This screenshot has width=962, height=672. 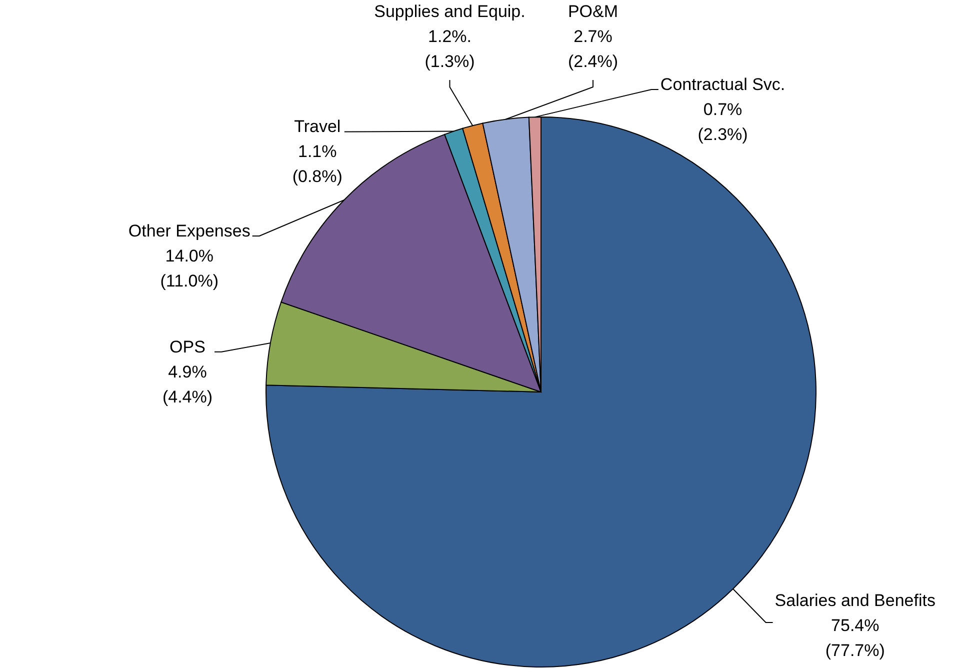 I want to click on slice-label: PO&M, so click(x=593, y=11).